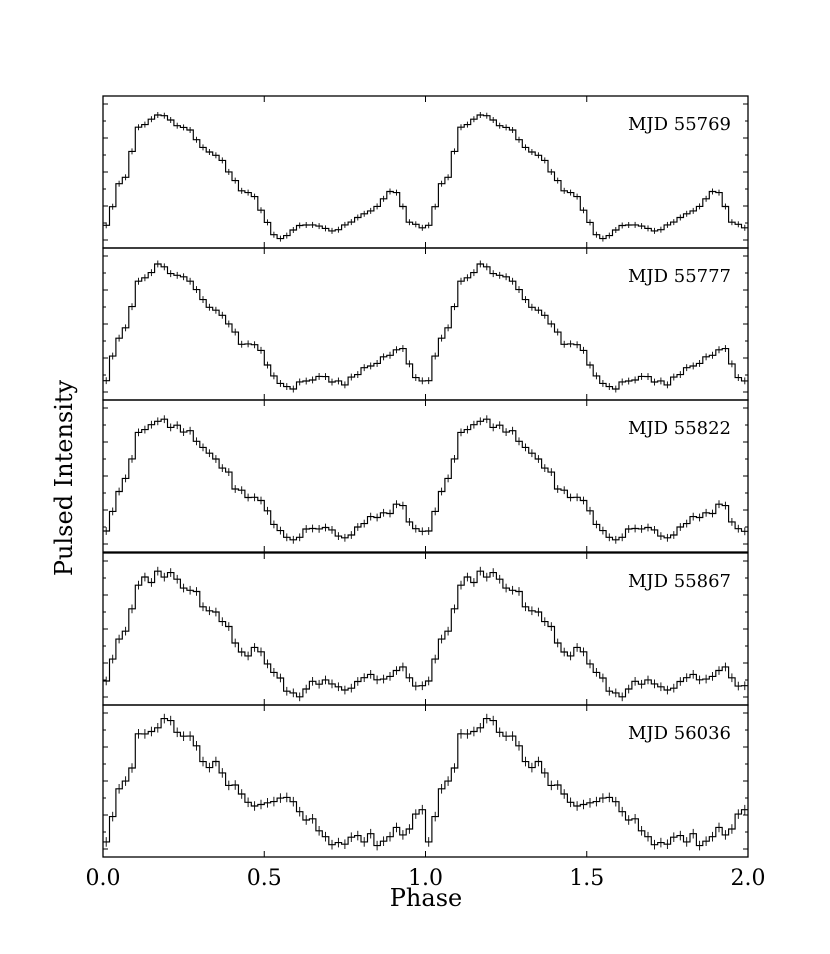  Describe the element at coordinates (586, 878) in the screenshot. I see `x-tick-label: 1.5` at that location.